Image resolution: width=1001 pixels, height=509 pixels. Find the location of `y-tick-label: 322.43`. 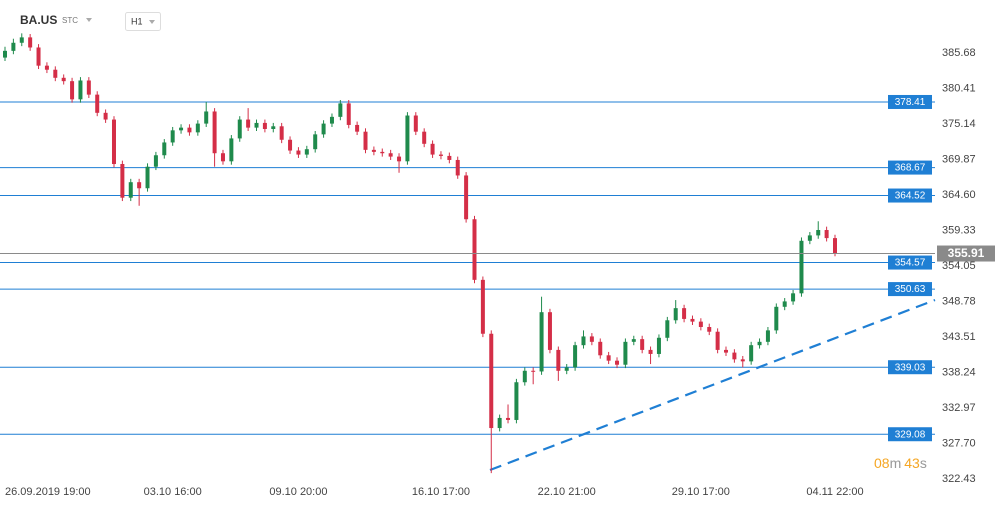

y-tick-label: 322.43 is located at coordinates (959, 479).